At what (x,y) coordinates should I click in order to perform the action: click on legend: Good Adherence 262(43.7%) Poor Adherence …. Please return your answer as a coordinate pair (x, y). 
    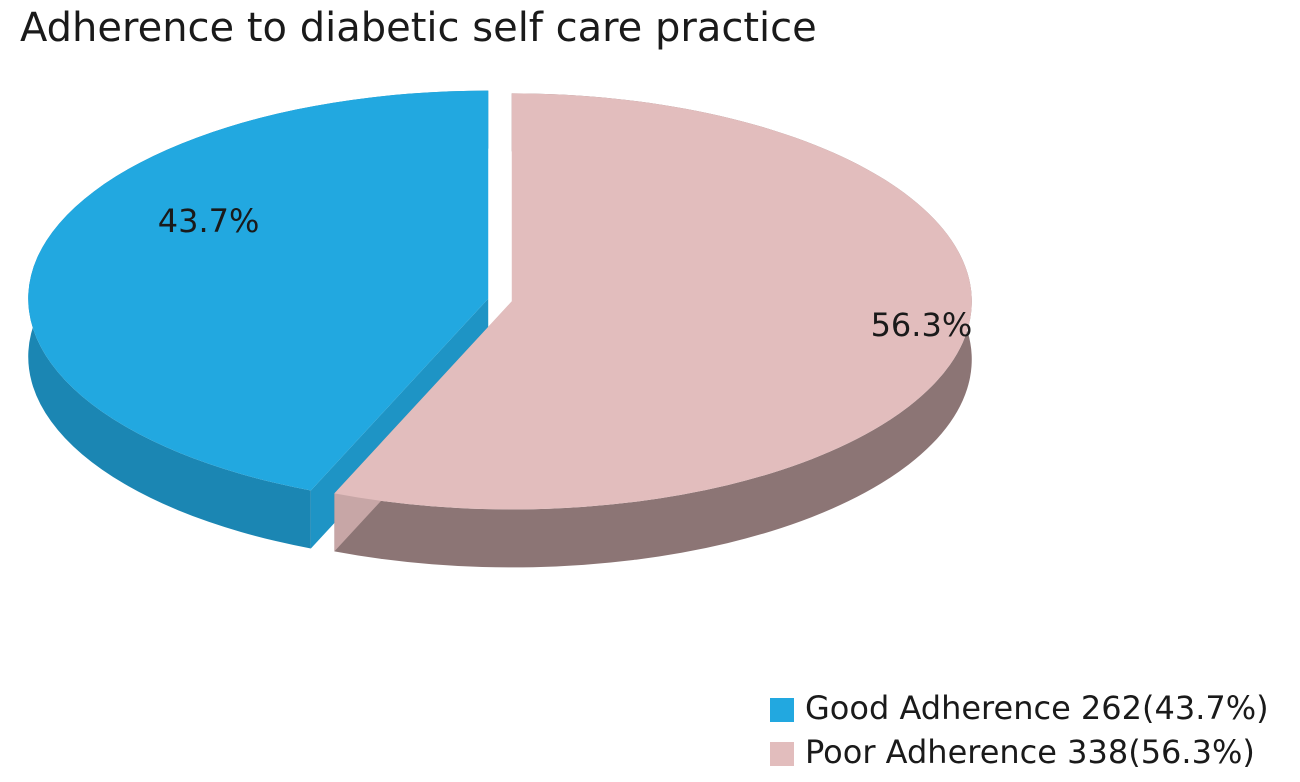
    Looking at the image, I should click on (1019, 730).